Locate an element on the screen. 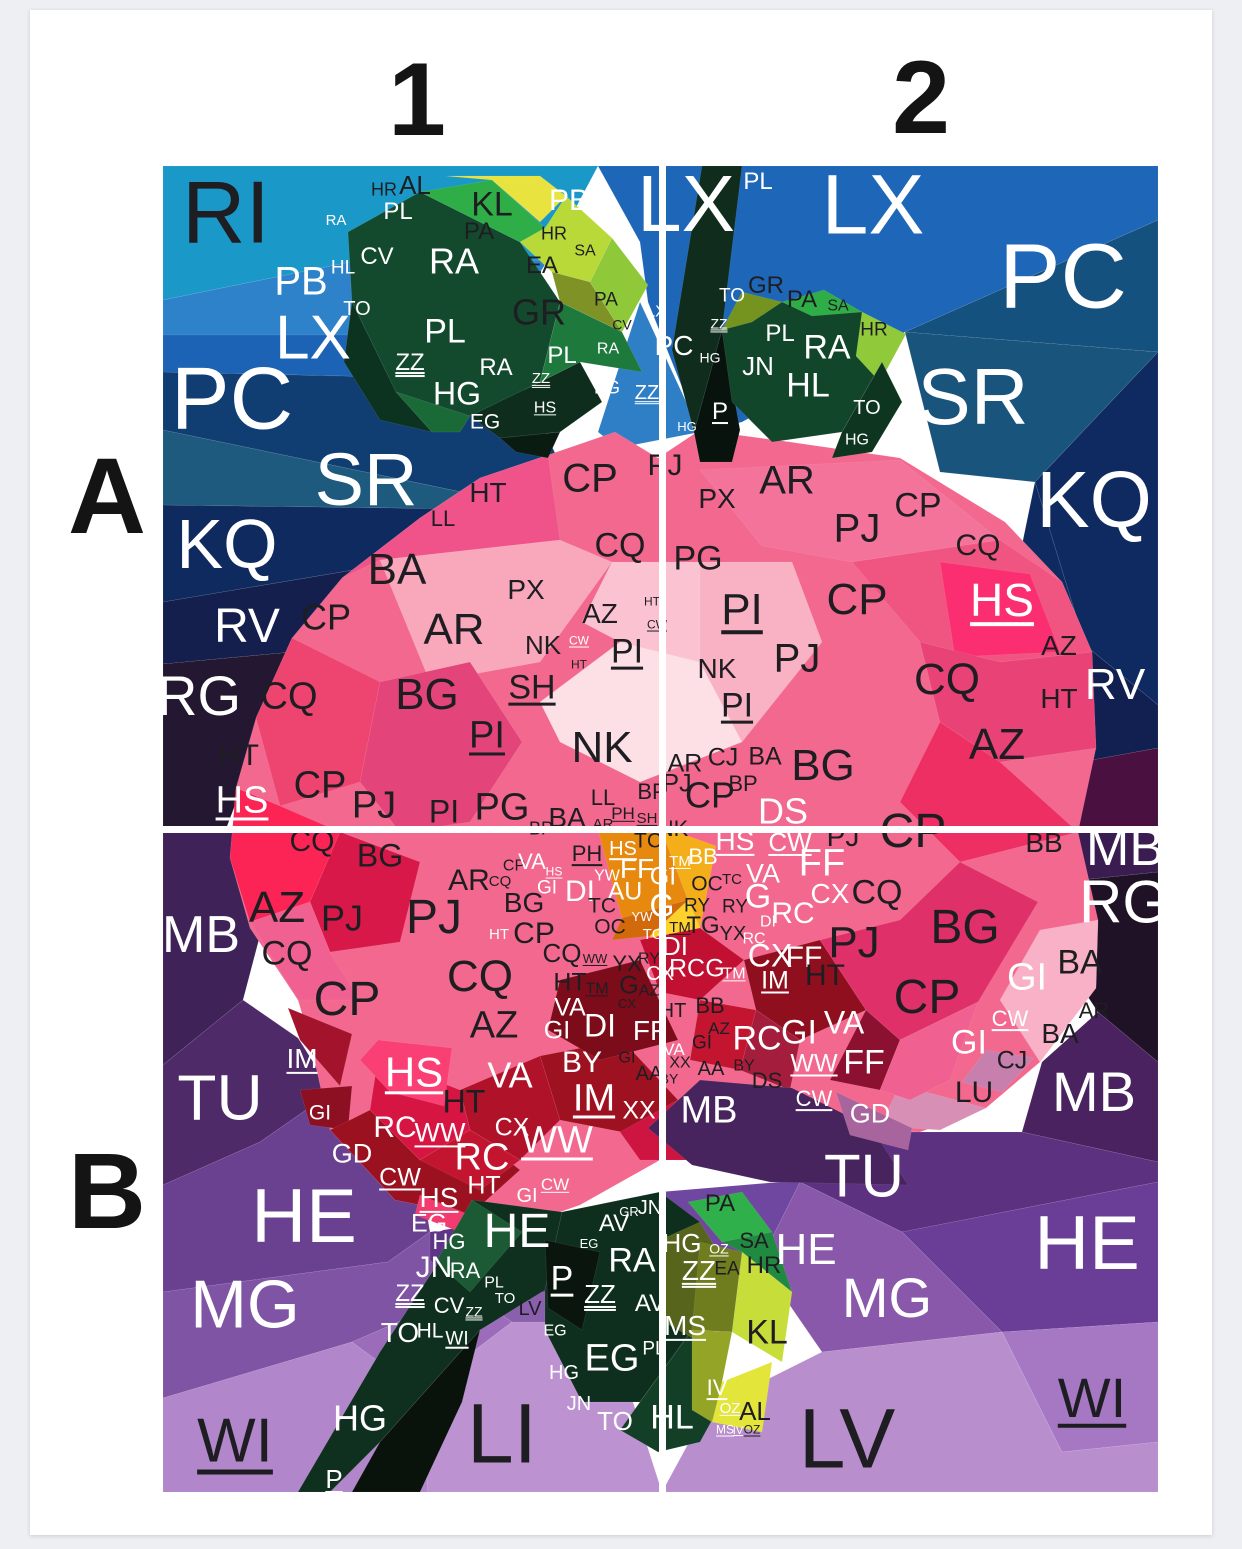  code-label-to: TO is located at coordinates (400, 1332).